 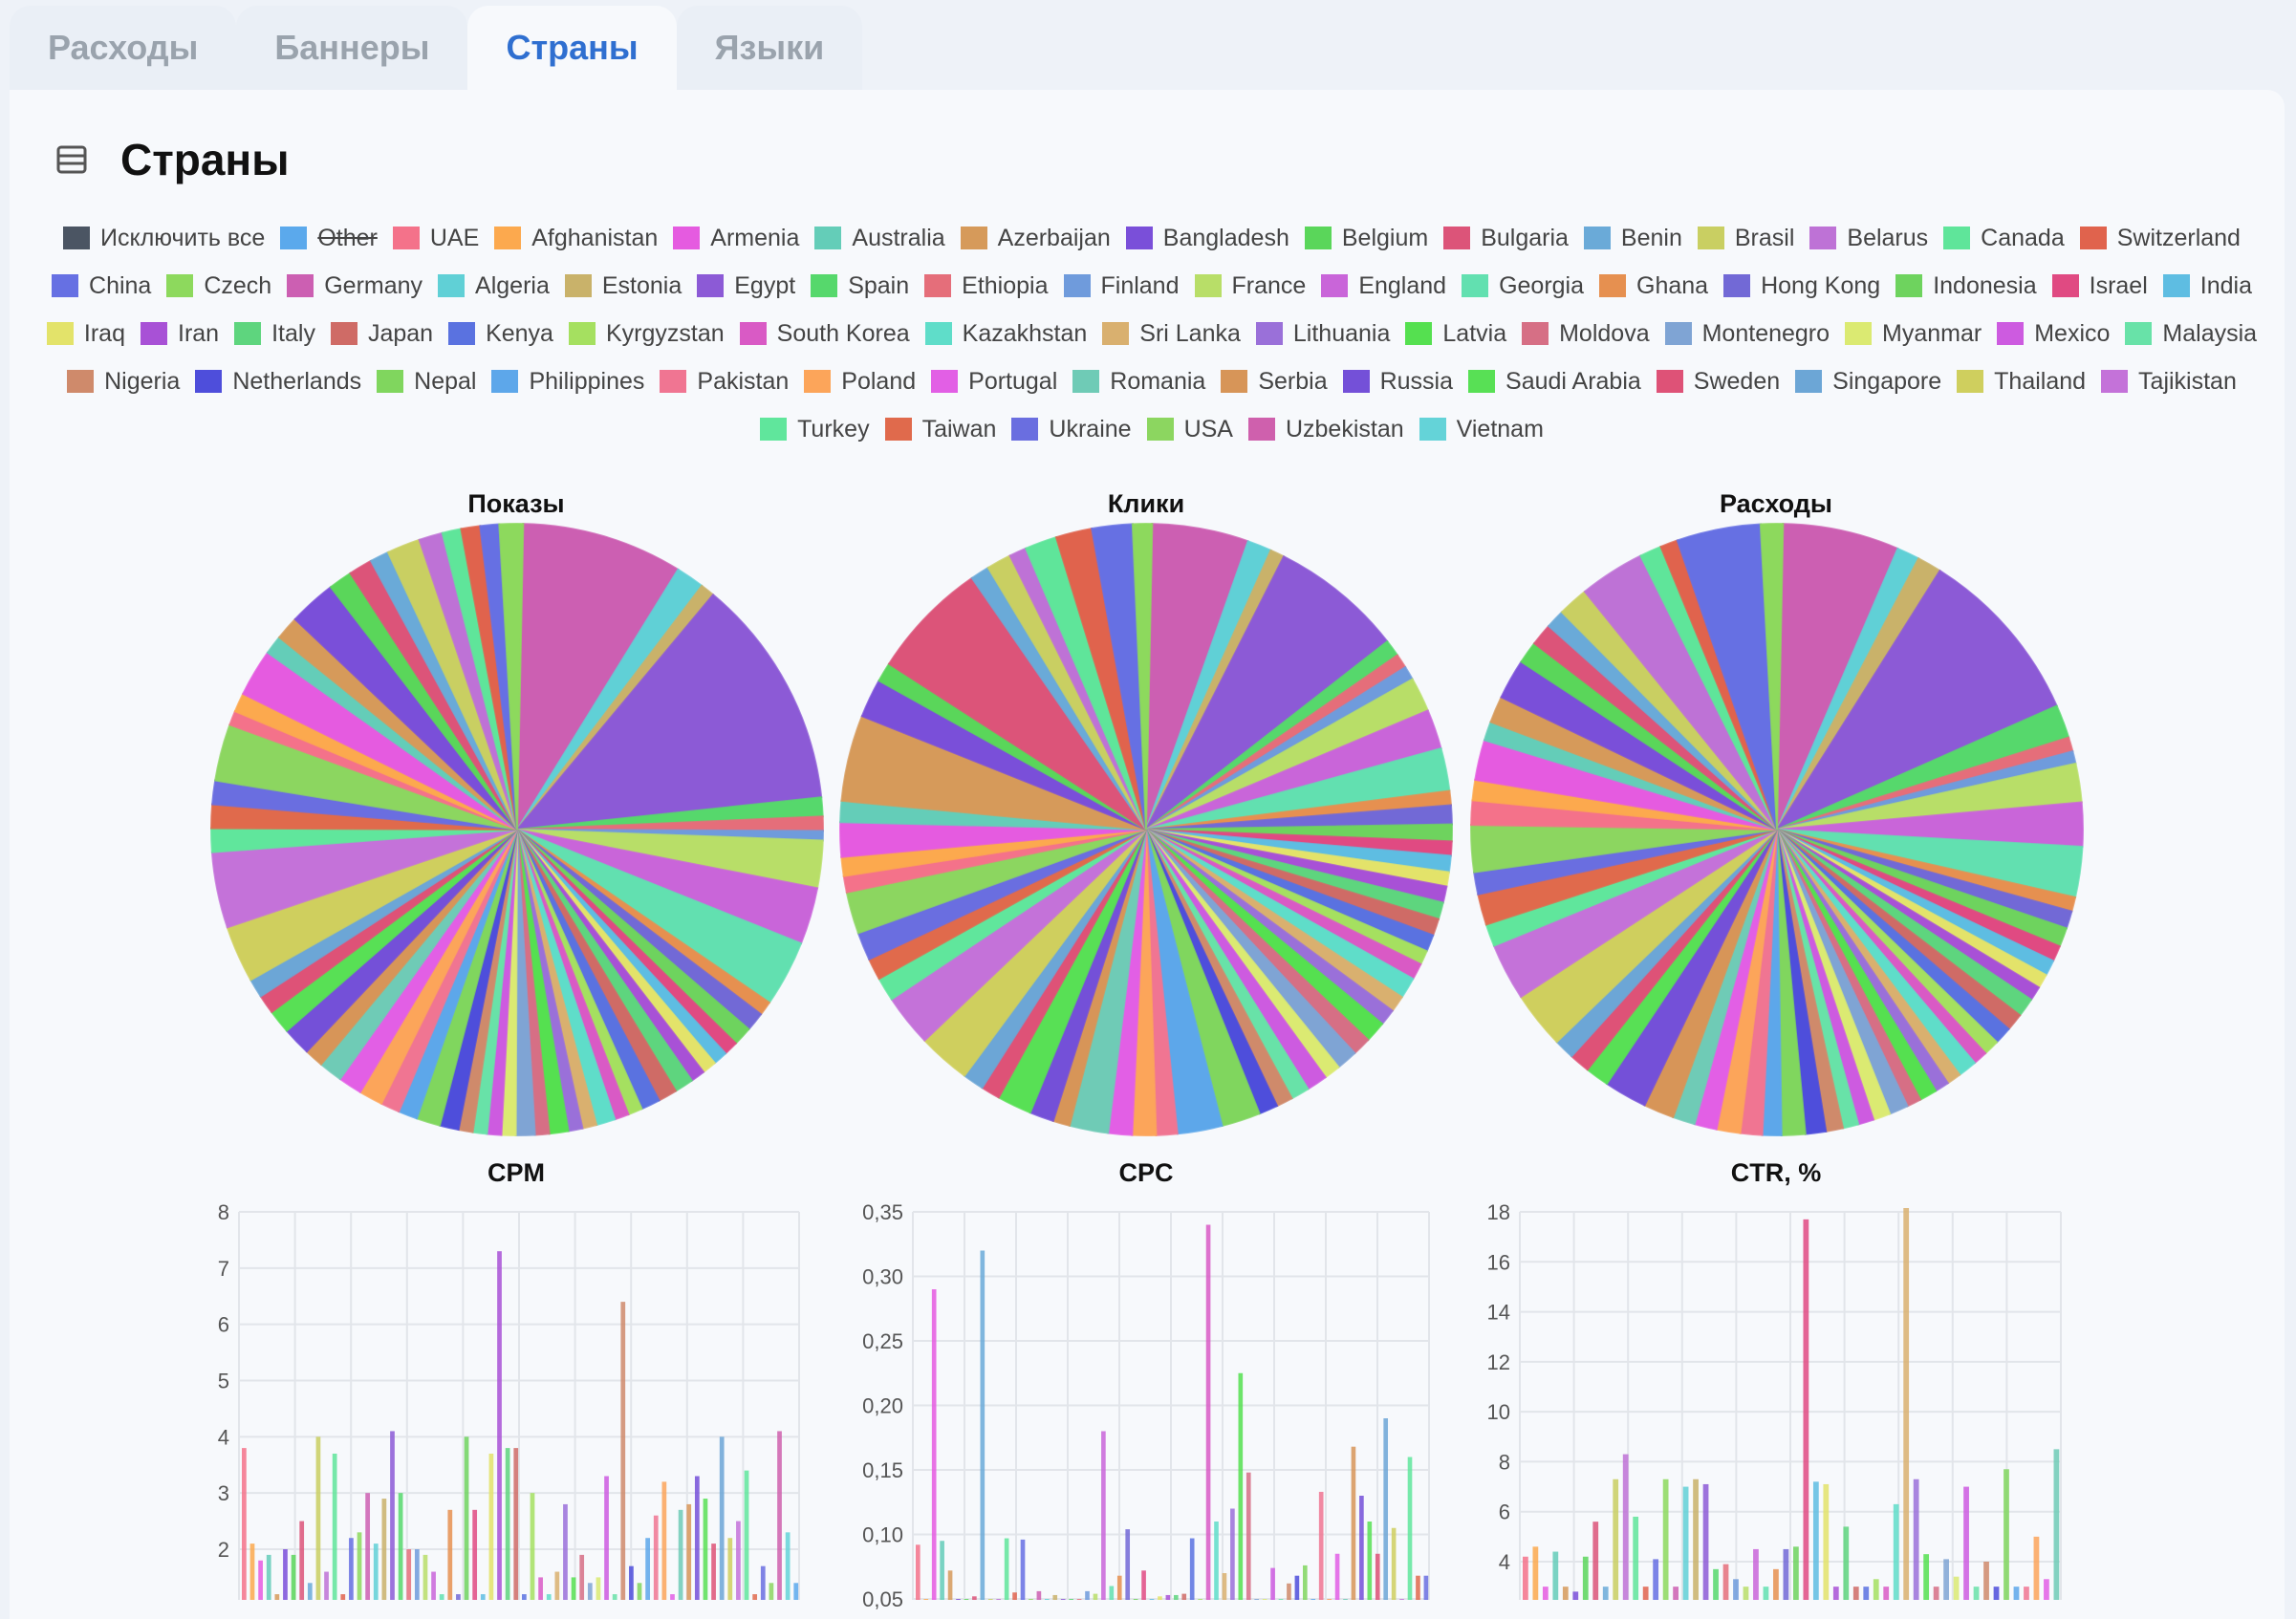 What do you see at coordinates (1189, 429) in the screenshot?
I see `legend-item: USA` at bounding box center [1189, 429].